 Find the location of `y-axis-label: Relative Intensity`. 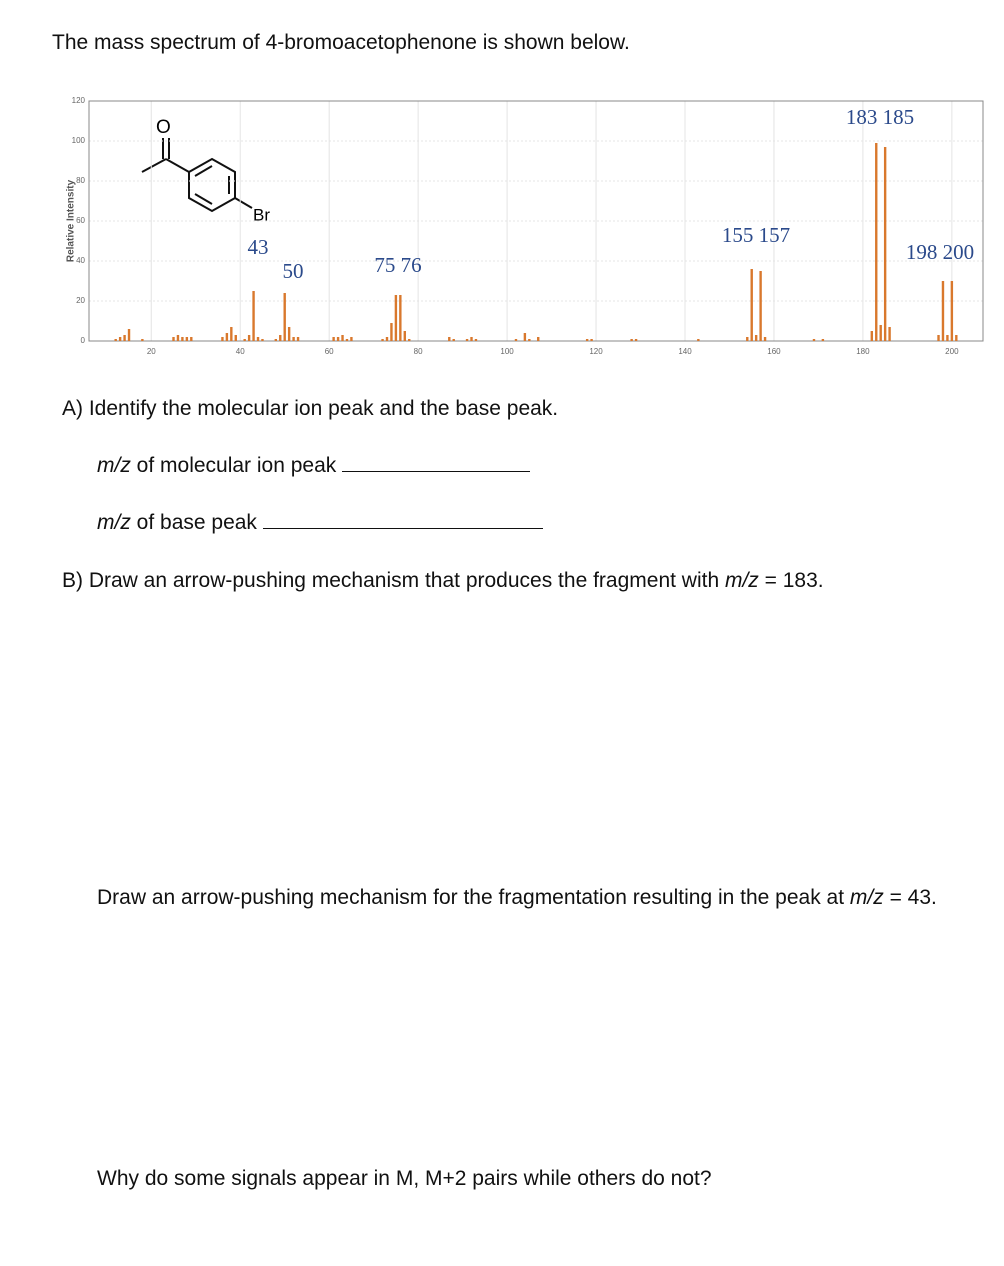

y-axis-label: Relative Intensity is located at coordinates (71, 220).